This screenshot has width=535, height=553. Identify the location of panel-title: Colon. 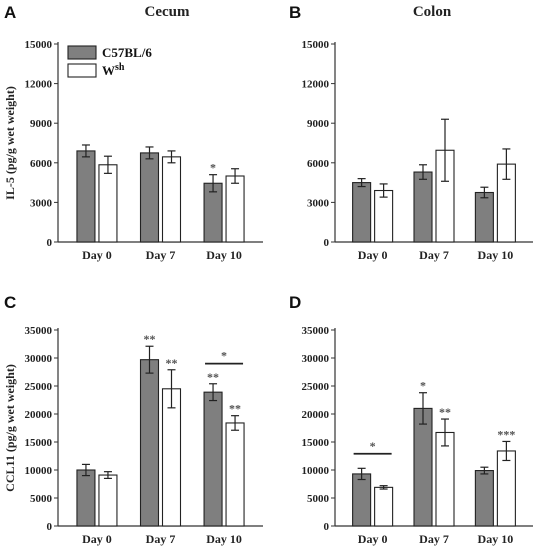
(432, 12).